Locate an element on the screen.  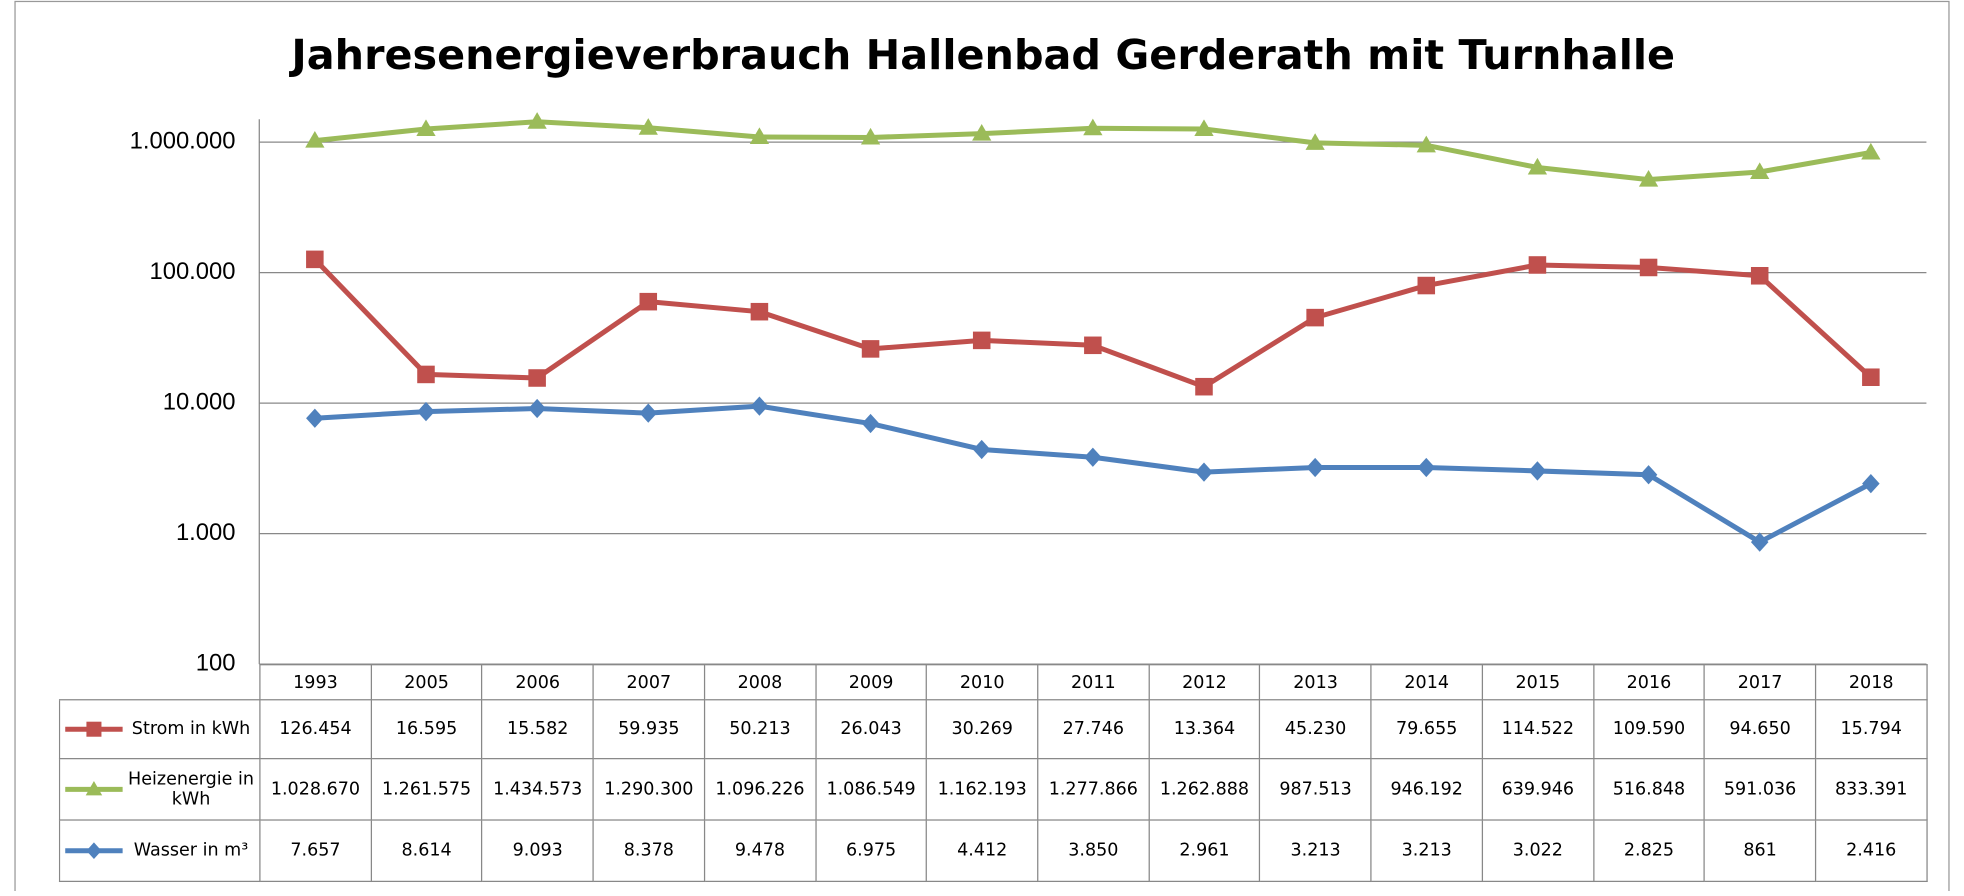
data-label: 79.655 is located at coordinates (1426, 729).